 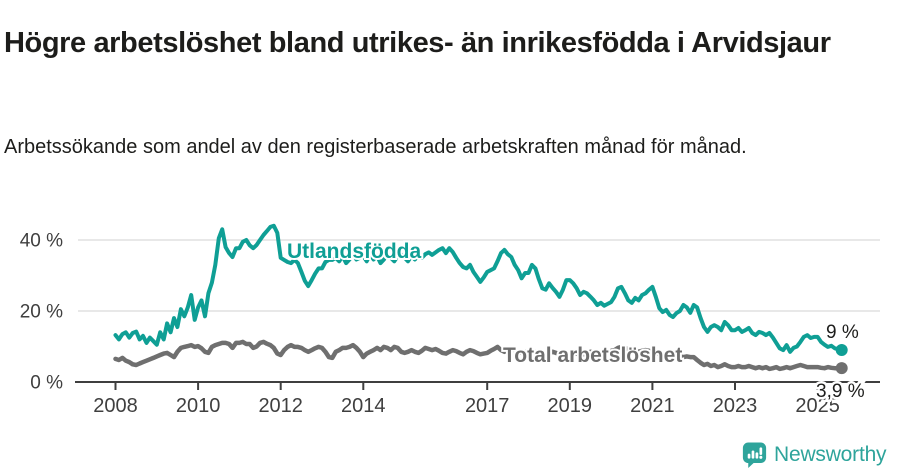 What do you see at coordinates (592, 355) in the screenshot?
I see `series-label-1: Total arbetslöshet` at bounding box center [592, 355].